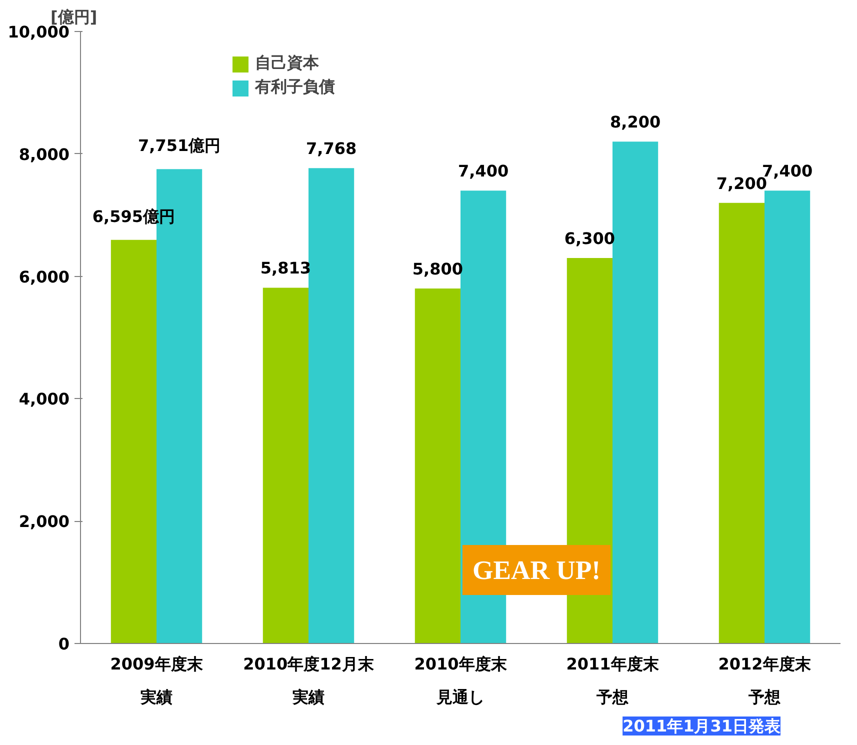  What do you see at coordinates (483, 171) in the screenshot?
I see `data-label: 7,400` at bounding box center [483, 171].